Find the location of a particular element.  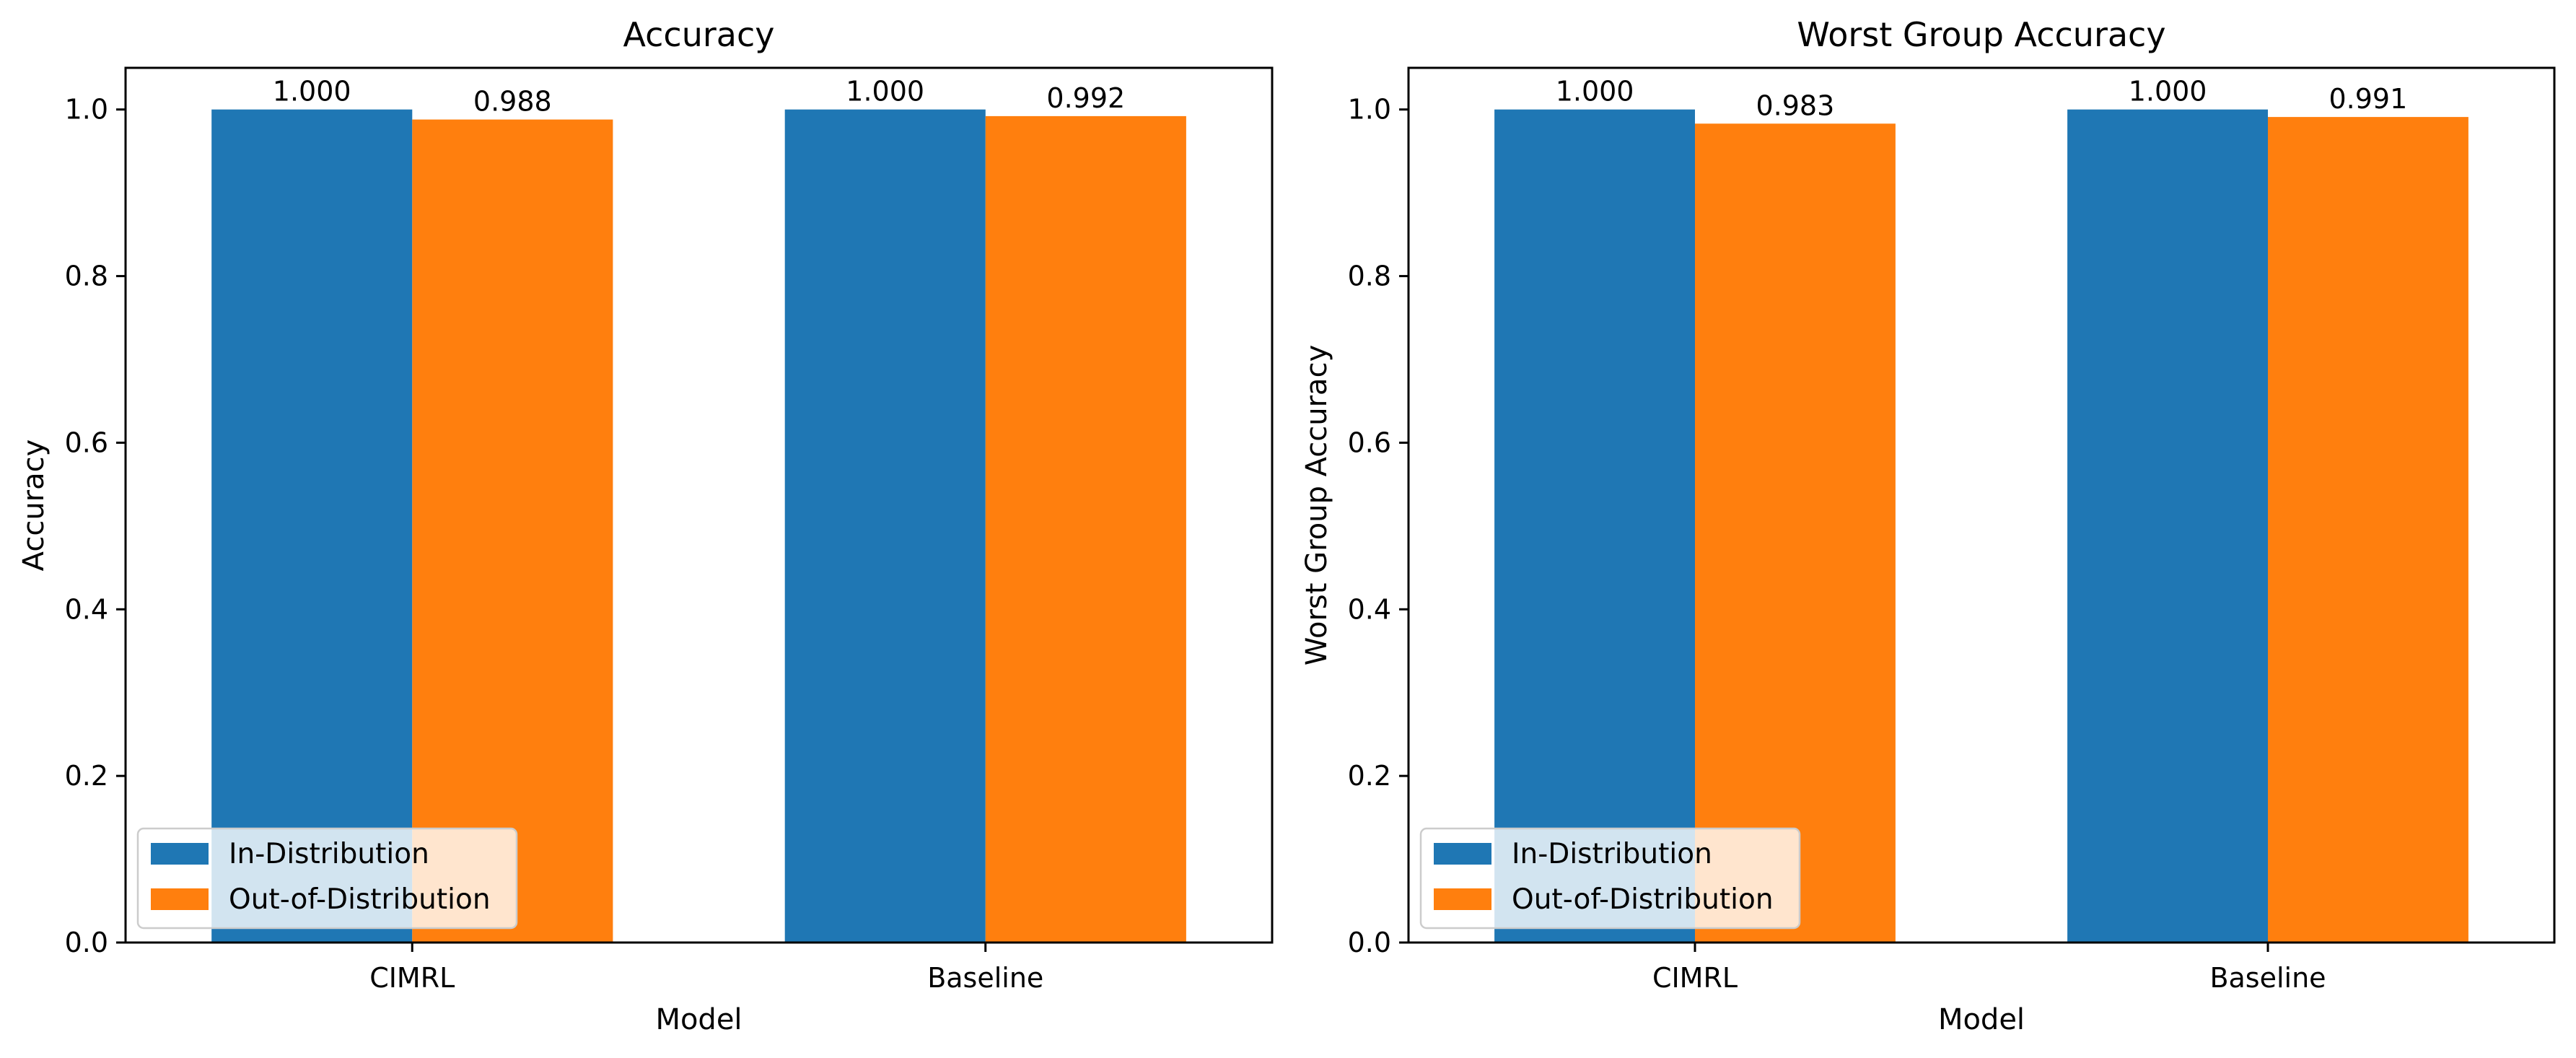

data-label: 0.991 is located at coordinates (2368, 99).